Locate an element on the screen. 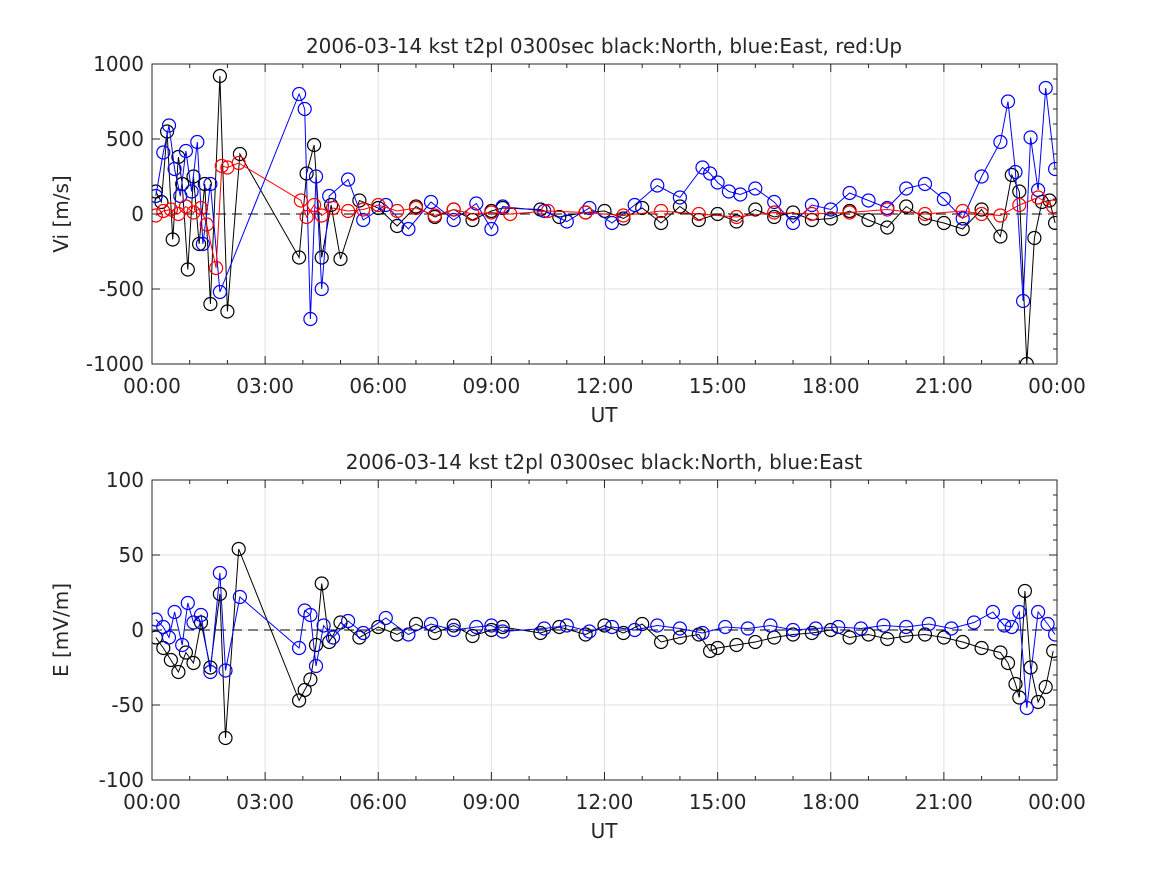 This screenshot has width=1167, height=875. electric-field-y-tick-label: -100 is located at coordinates (121, 780).